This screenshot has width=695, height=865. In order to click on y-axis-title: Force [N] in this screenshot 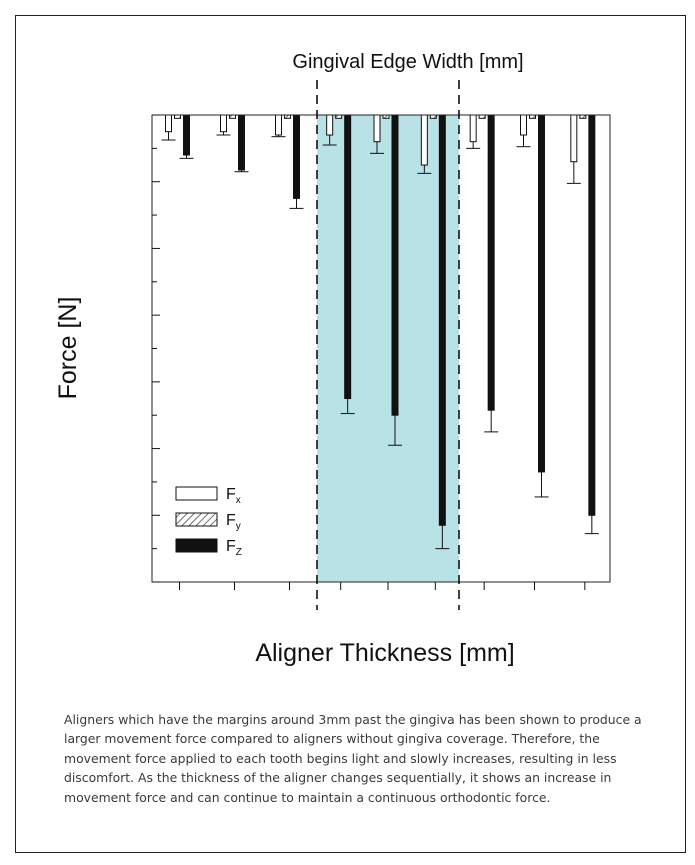, I will do `click(68, 348)`.